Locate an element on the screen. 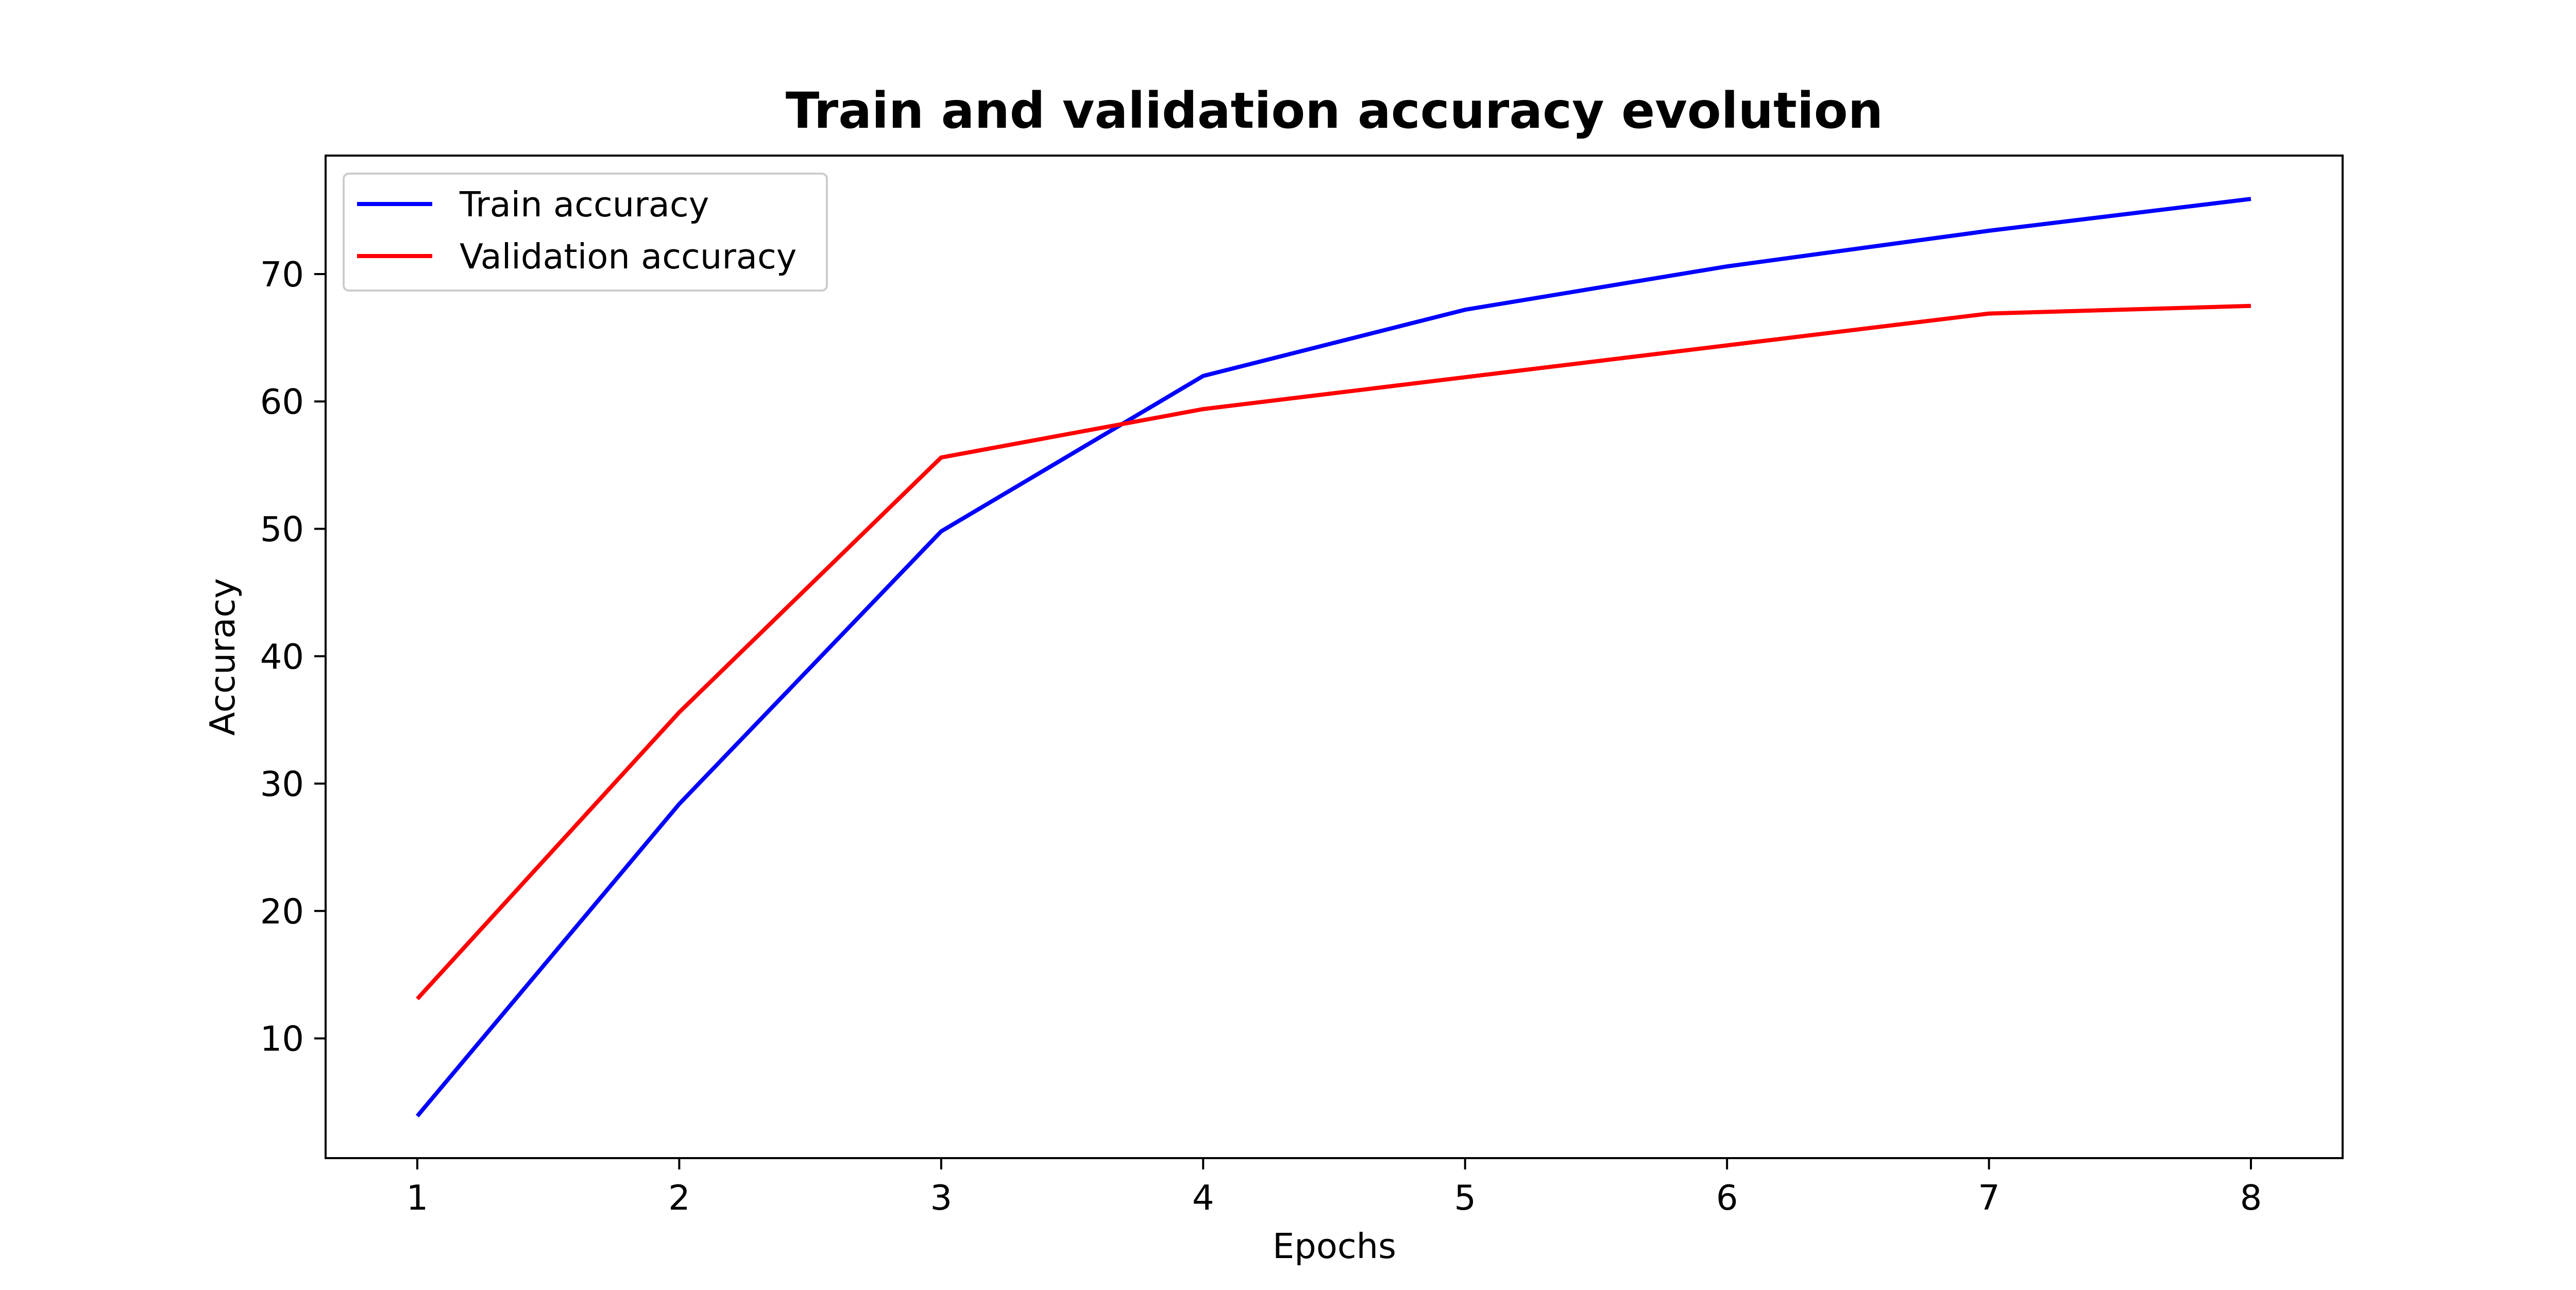  y-tick-label: 60 is located at coordinates (282, 402).